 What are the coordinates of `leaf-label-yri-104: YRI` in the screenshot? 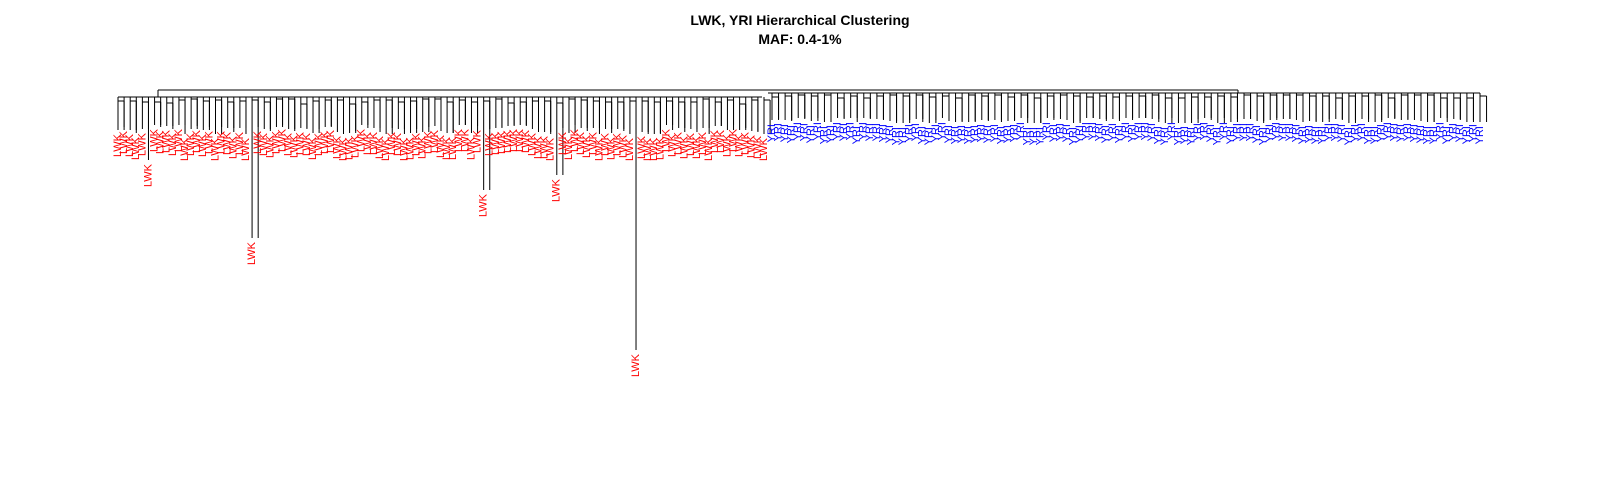 It's located at (1454, 132).